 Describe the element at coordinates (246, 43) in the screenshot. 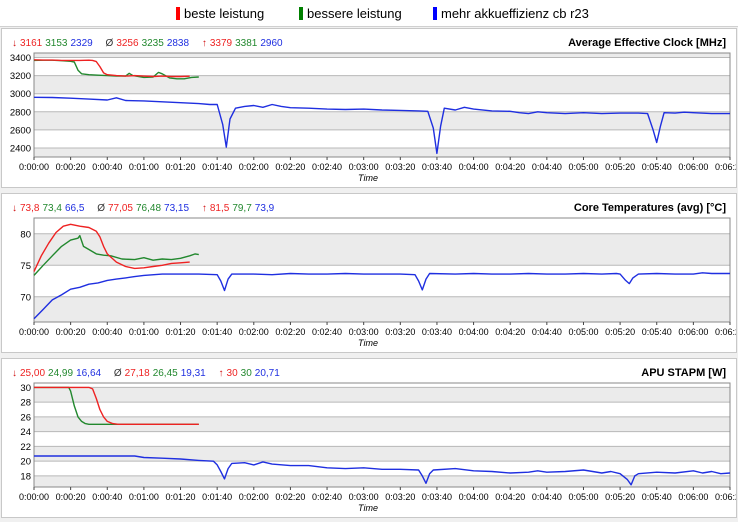

I see `stat-max-green: 3381` at that location.